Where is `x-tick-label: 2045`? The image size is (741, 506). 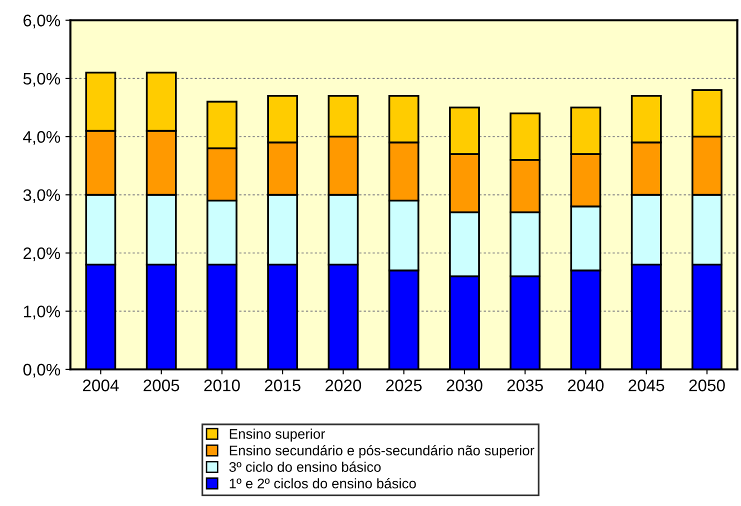 x-tick-label: 2045 is located at coordinates (646, 386).